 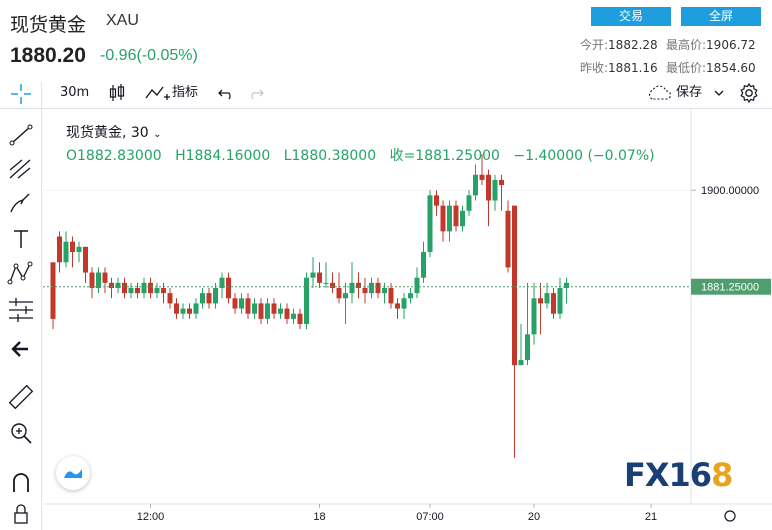 I want to click on candles-icon, so click(x=117, y=93).